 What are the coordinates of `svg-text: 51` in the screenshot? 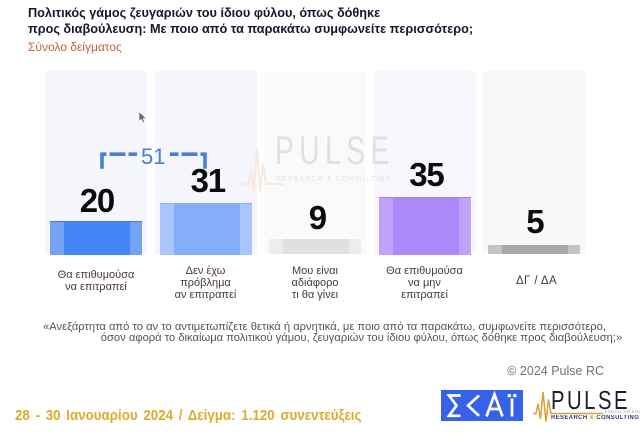 It's located at (153, 156).